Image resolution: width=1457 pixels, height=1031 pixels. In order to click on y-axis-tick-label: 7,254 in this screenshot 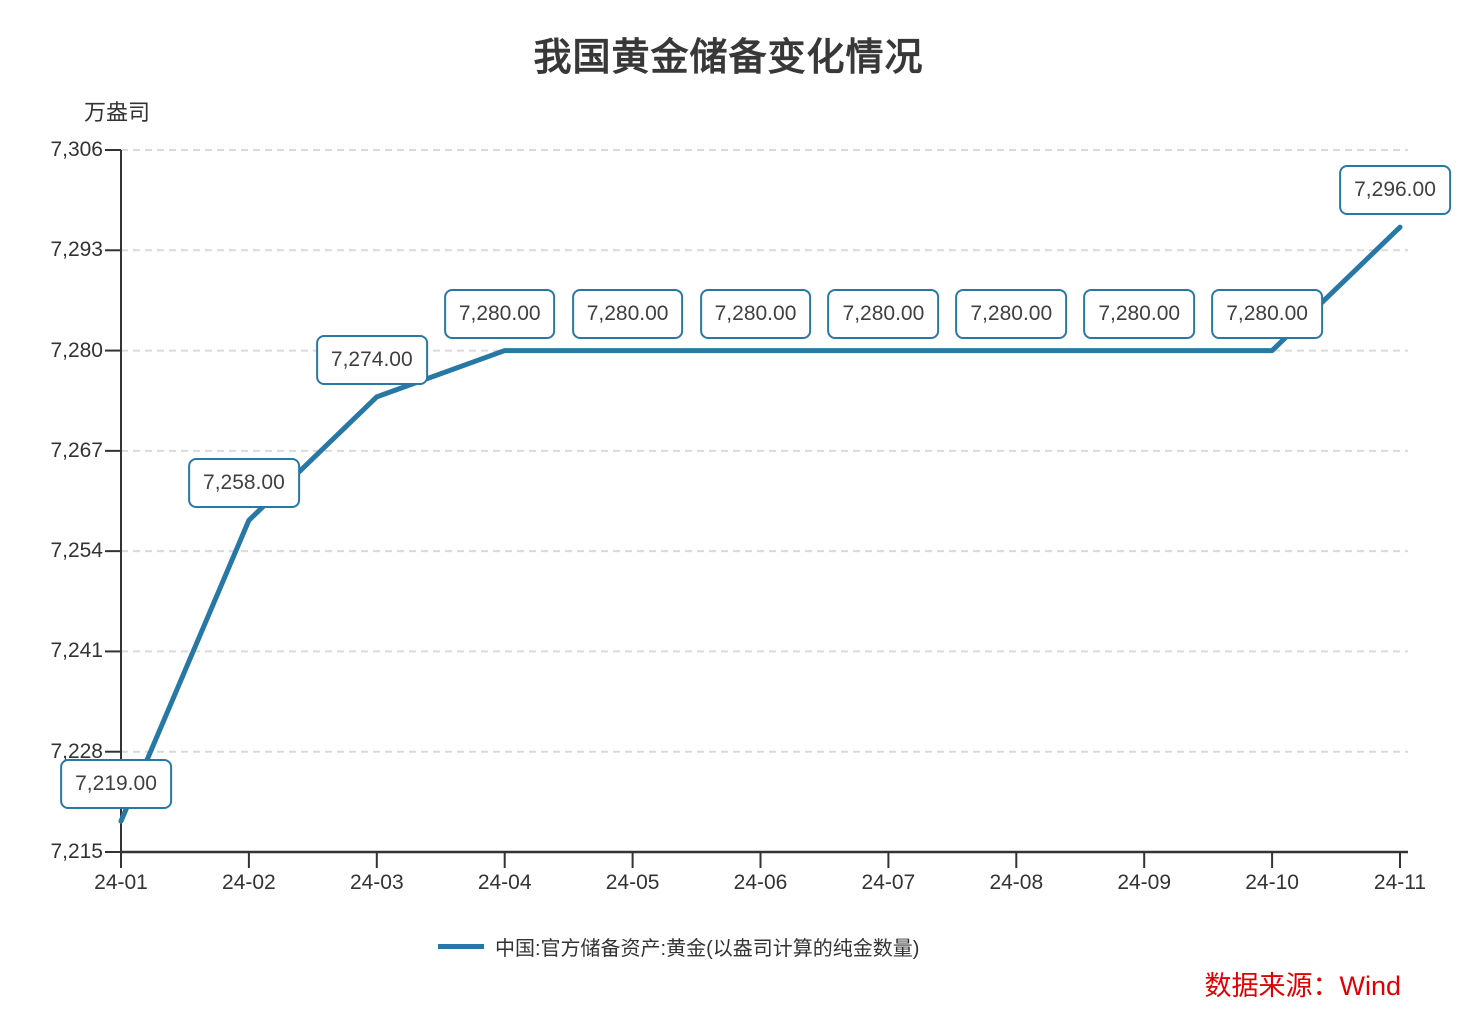, I will do `click(76, 551)`.